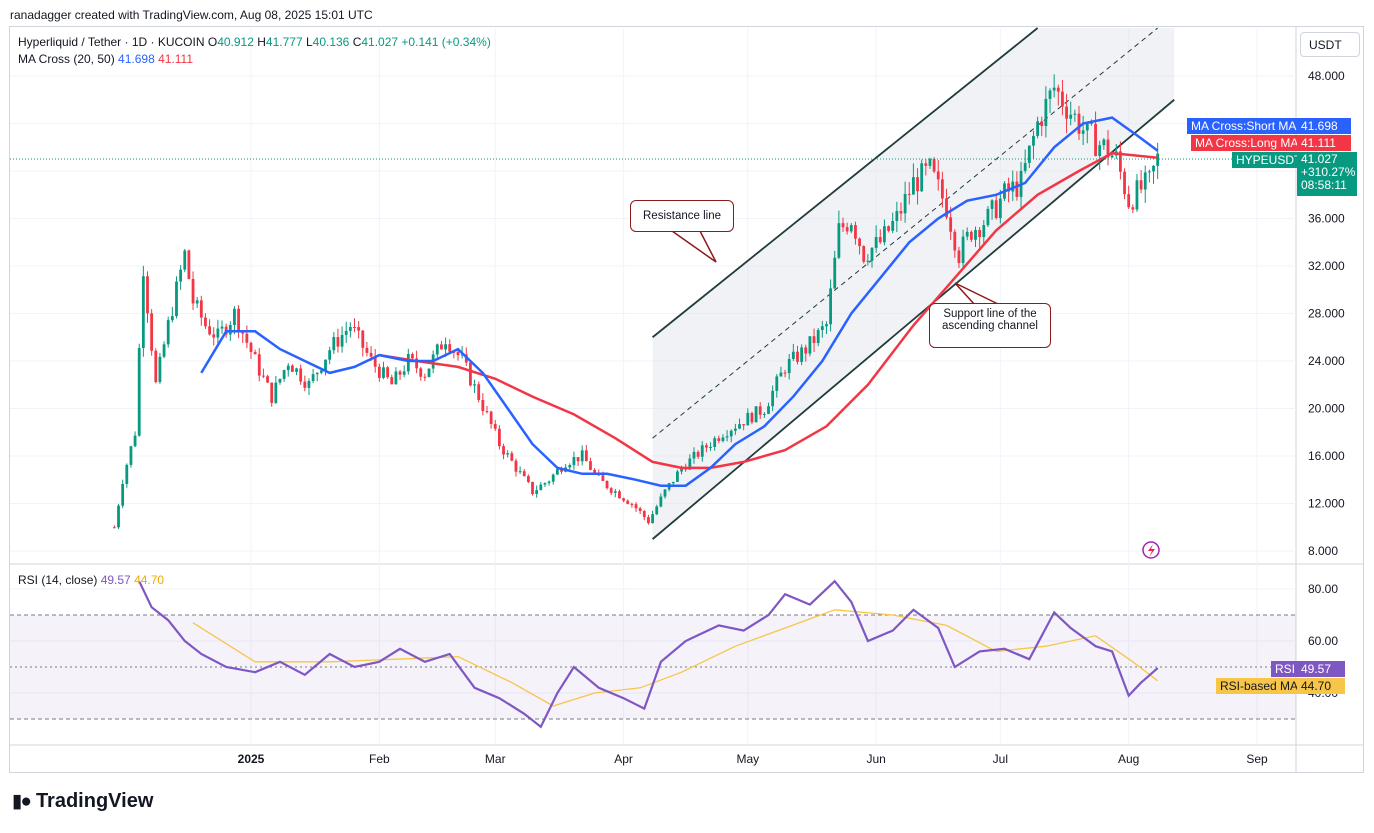 The image size is (1374, 833). I want to click on time-tick-label: Jun, so click(875, 759).